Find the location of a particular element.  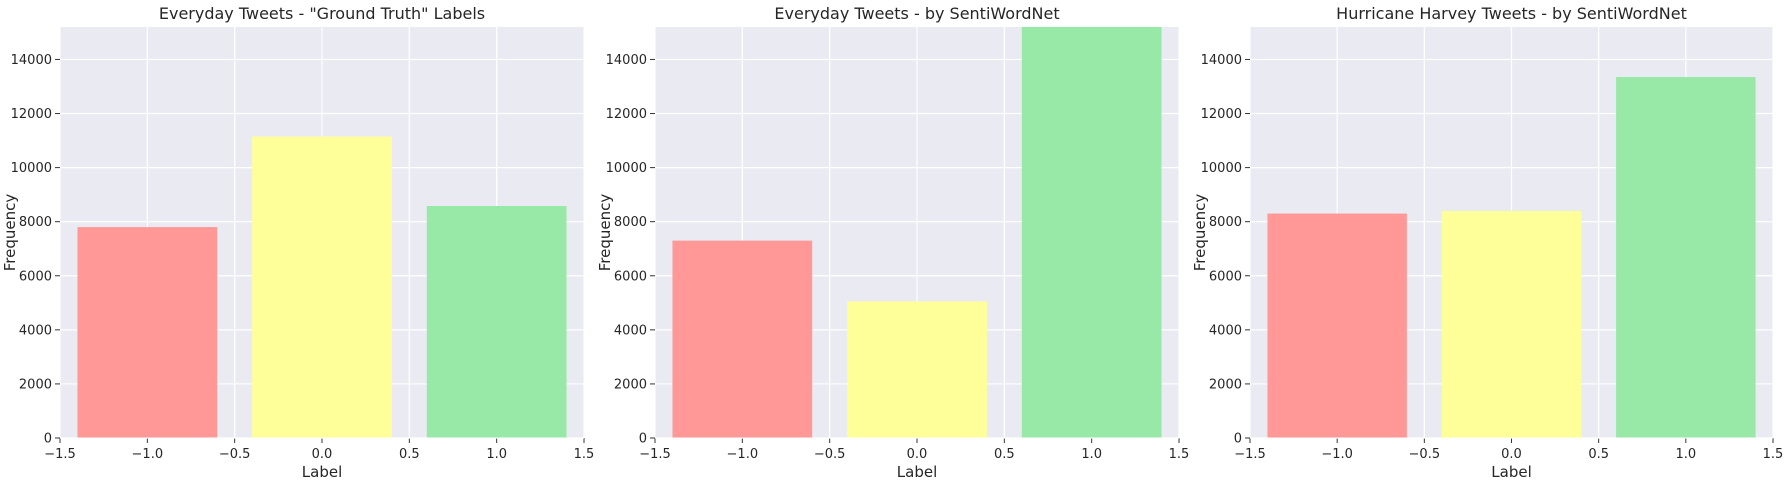

chart-title: Everyday Tweets - "Ground Truth" Labels is located at coordinates (322, 13).